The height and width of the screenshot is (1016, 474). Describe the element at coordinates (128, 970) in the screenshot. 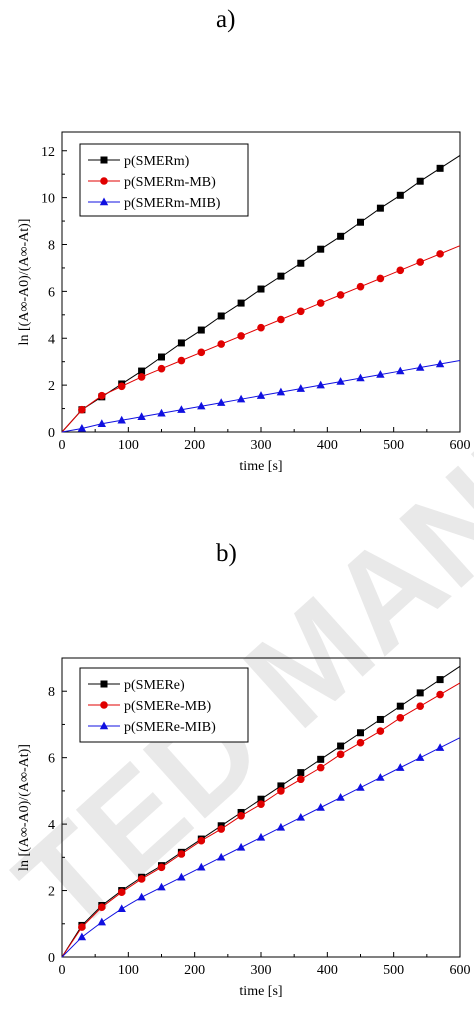

I see `x-tick-label: 100` at that location.